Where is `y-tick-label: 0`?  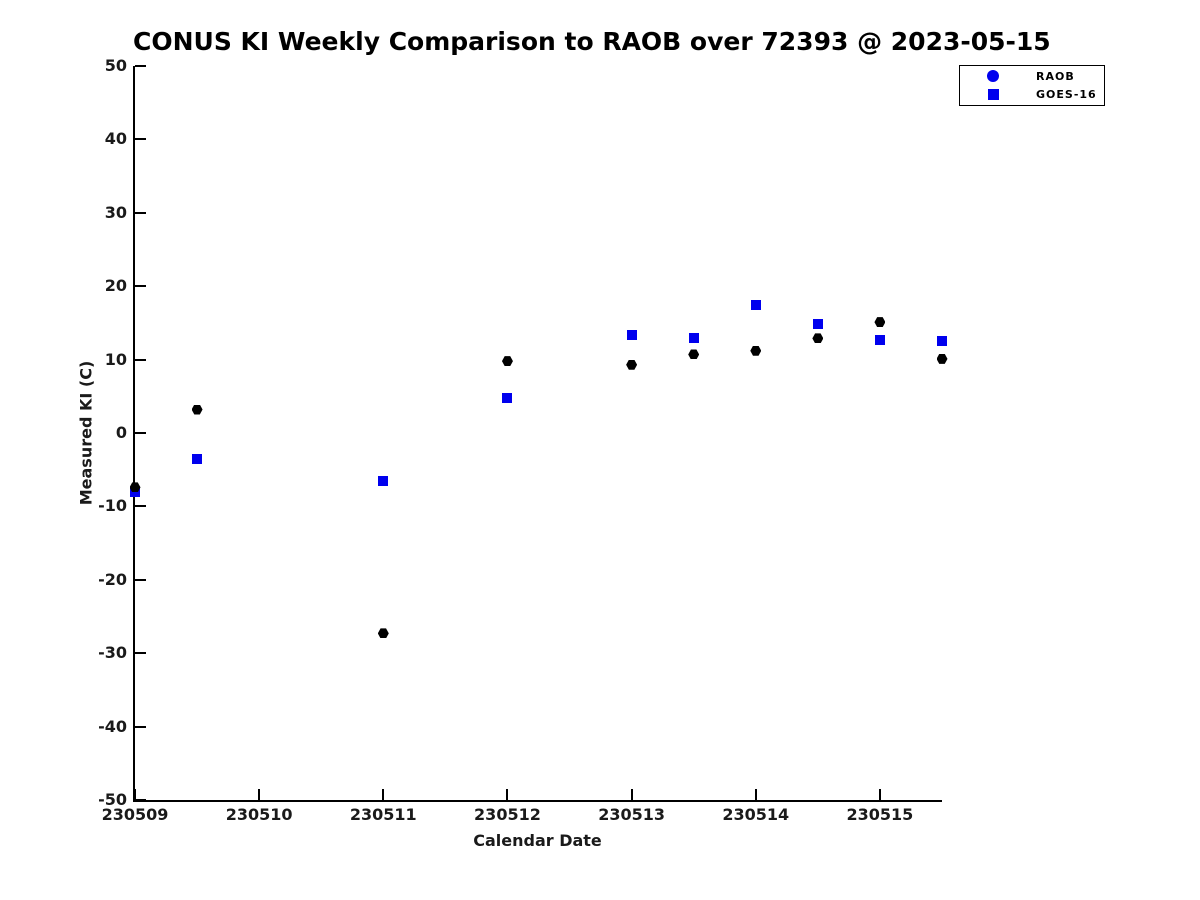 y-tick-label: 0 is located at coordinates (121, 432).